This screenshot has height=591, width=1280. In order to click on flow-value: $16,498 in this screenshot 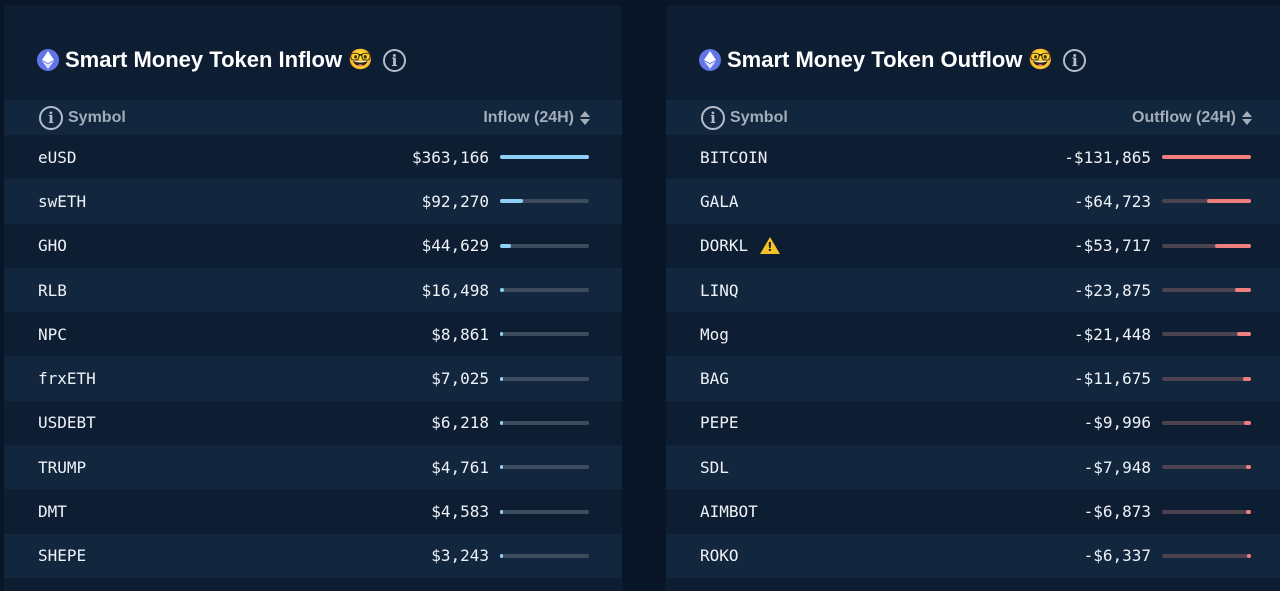, I will do `click(455, 290)`.